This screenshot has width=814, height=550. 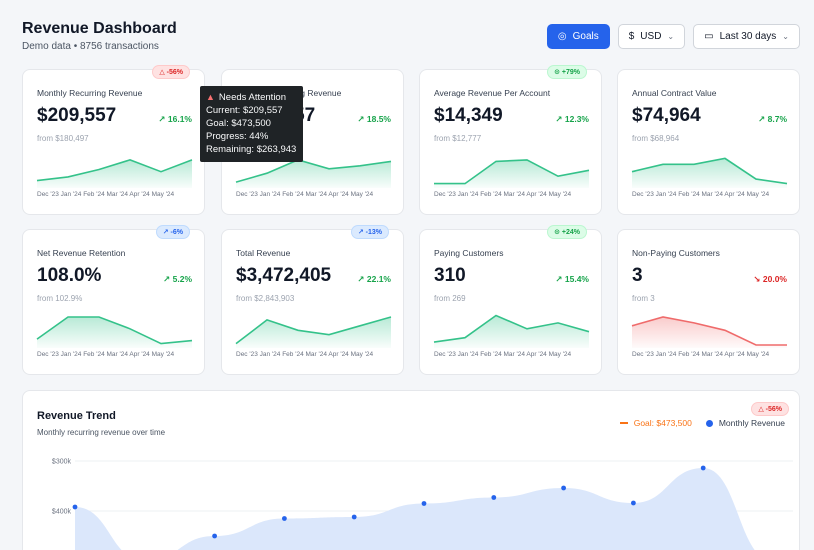 What do you see at coordinates (263, 253) in the screenshot?
I see `metric-name: Total Revenue` at bounding box center [263, 253].